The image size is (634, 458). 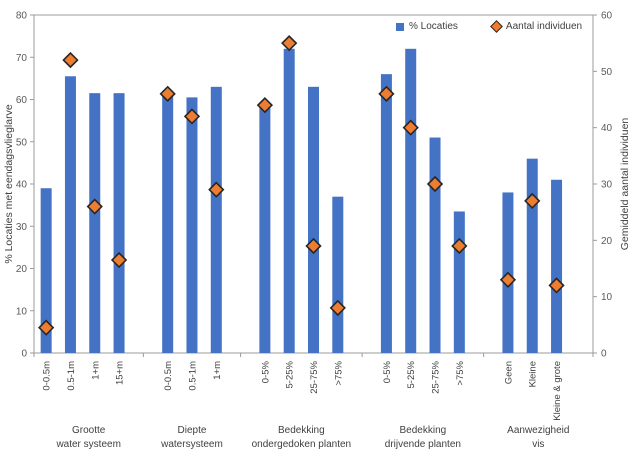 What do you see at coordinates (538, 444) in the screenshot?
I see `x-group-label: vis` at bounding box center [538, 444].